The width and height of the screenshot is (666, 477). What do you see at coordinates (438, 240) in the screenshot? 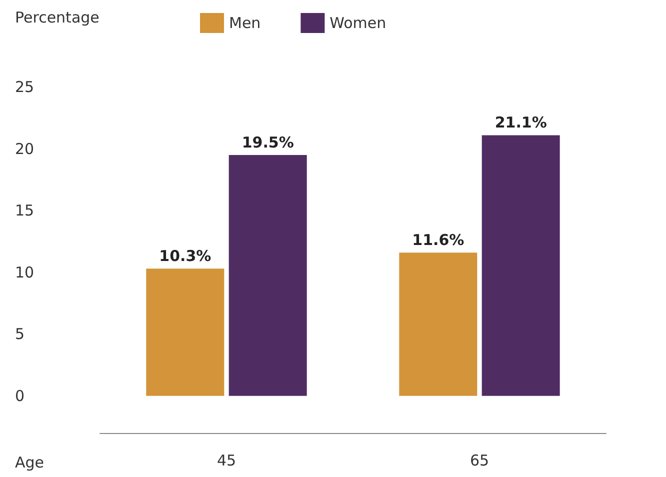
I see `data-label: 11.6%` at bounding box center [438, 240].